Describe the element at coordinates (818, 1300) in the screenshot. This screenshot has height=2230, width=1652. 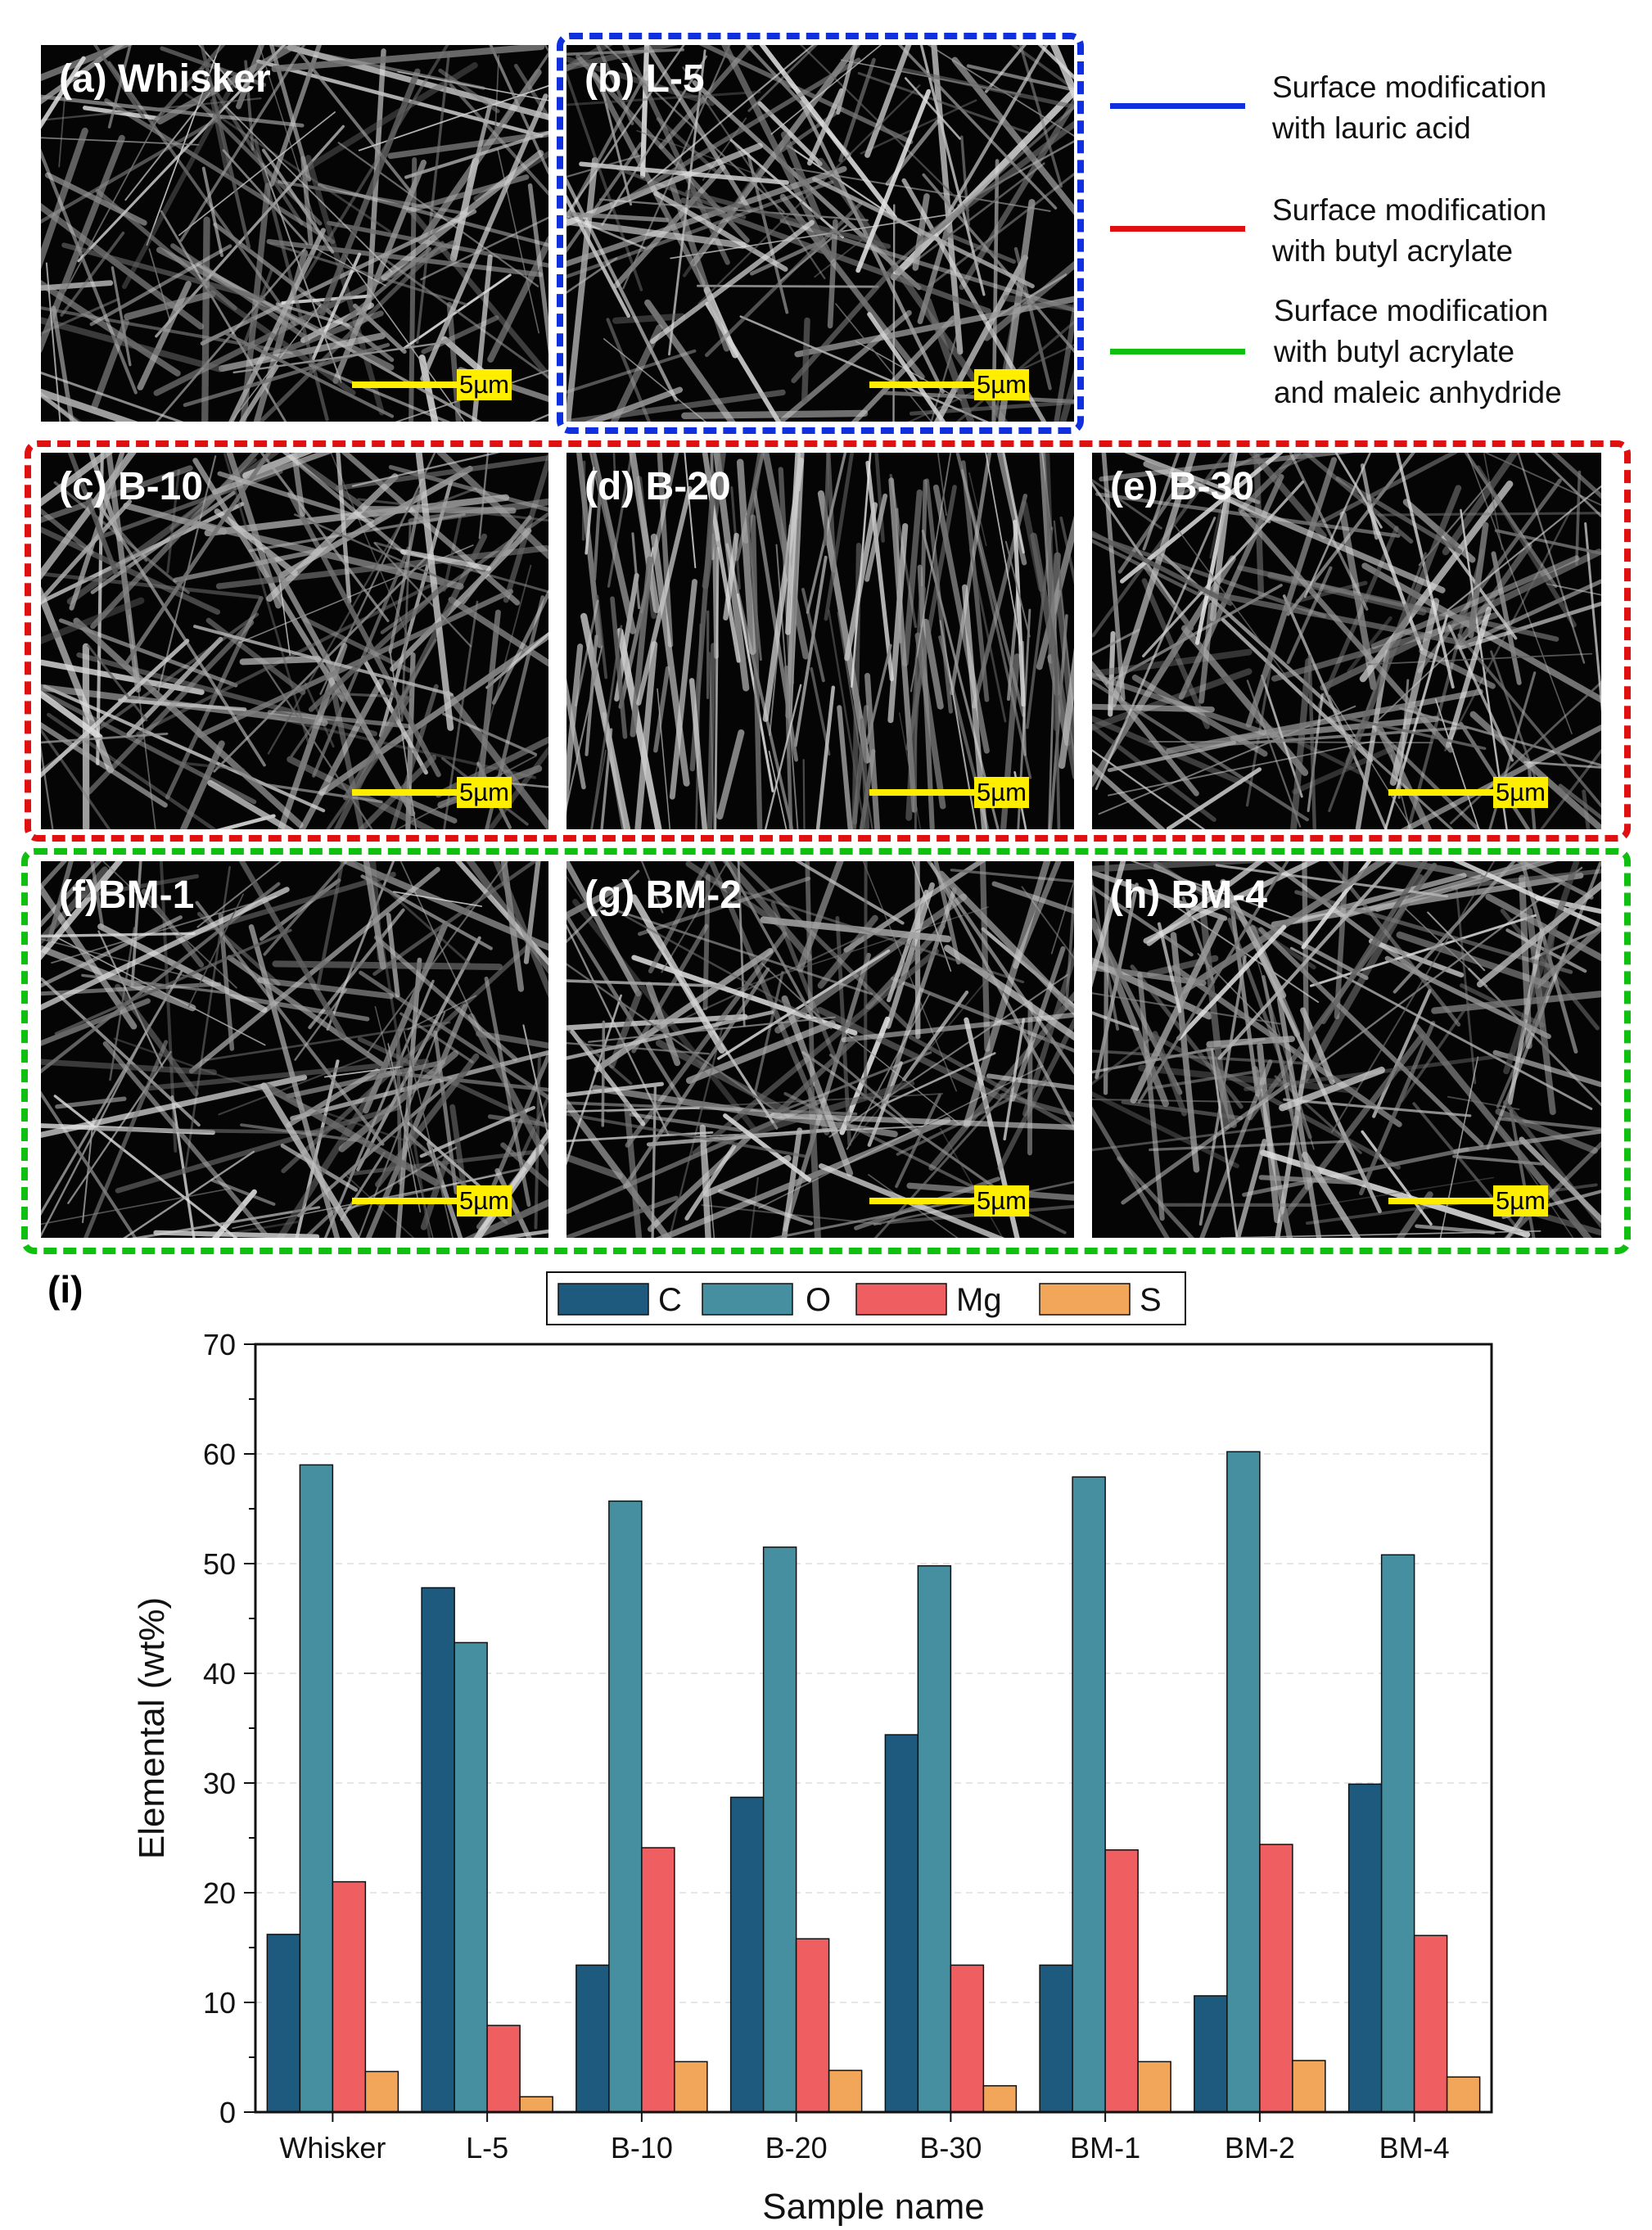
I see `legend-label-O: O` at that location.